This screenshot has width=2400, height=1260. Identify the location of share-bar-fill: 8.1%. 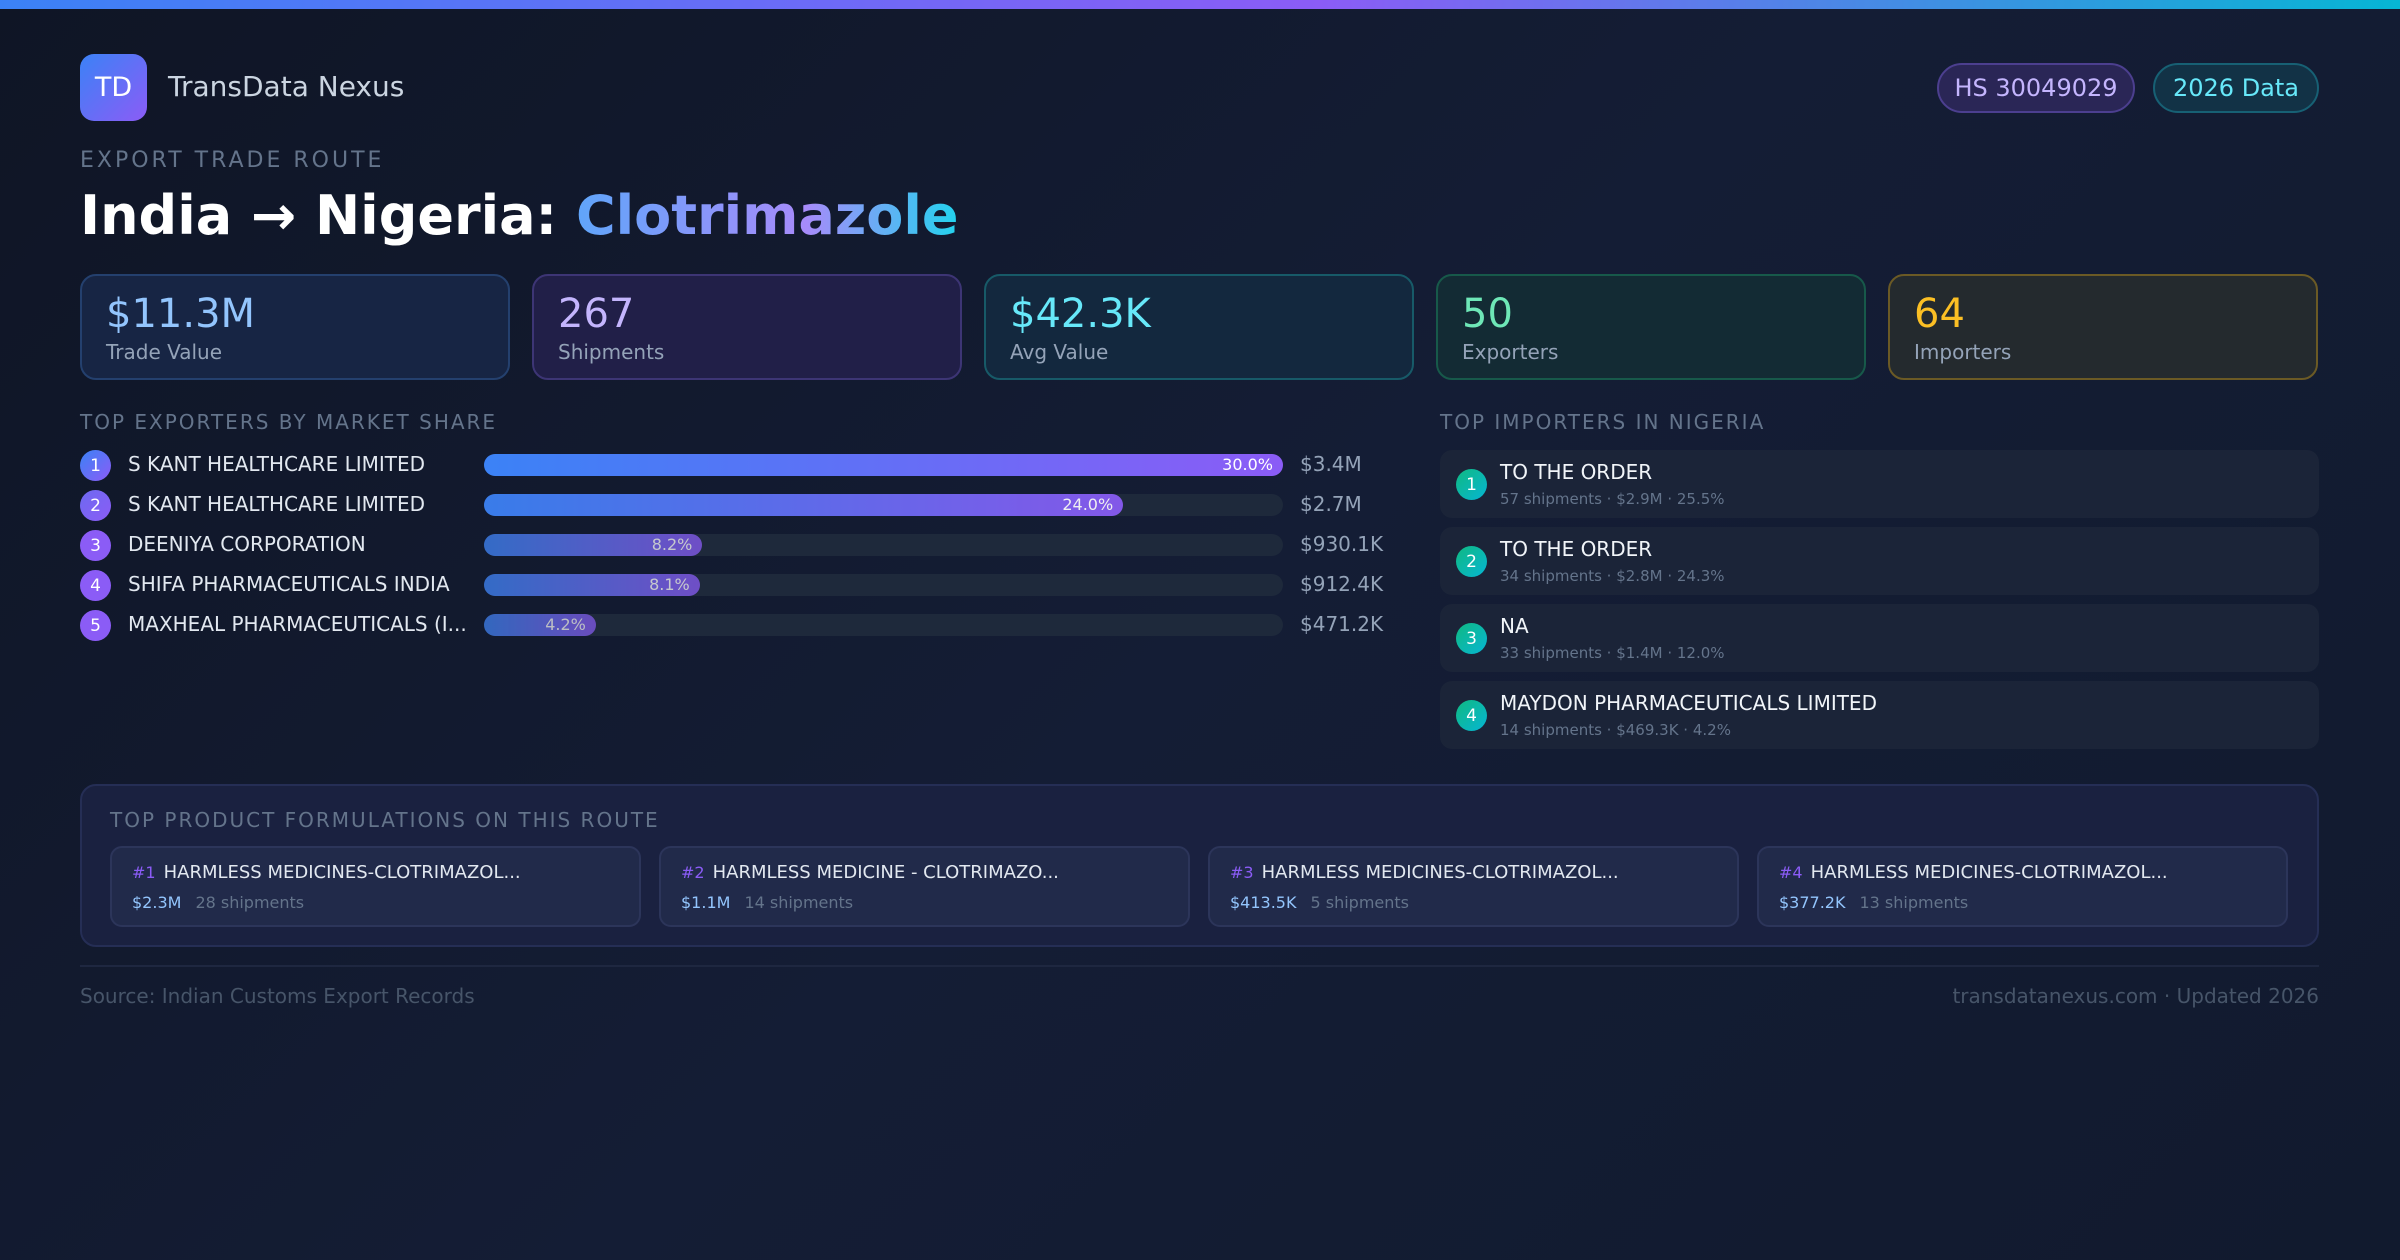
(592, 585).